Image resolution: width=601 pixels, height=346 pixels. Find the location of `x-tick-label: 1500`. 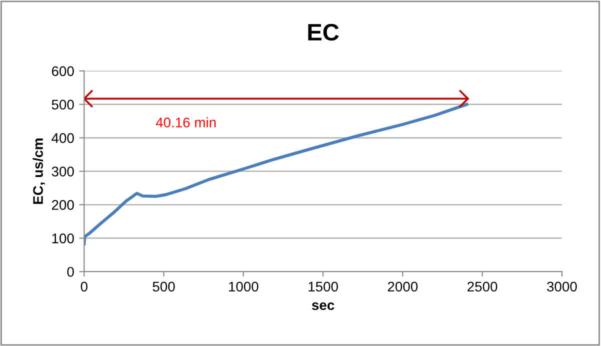

x-tick-label: 1500 is located at coordinates (323, 287).